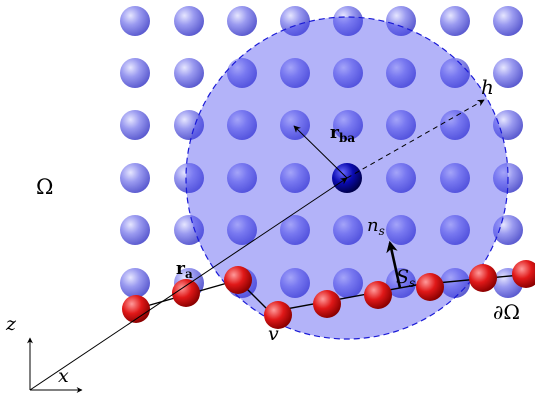 The height and width of the screenshot is (399, 535). I want to click on domain-label: Ω, so click(44, 187).